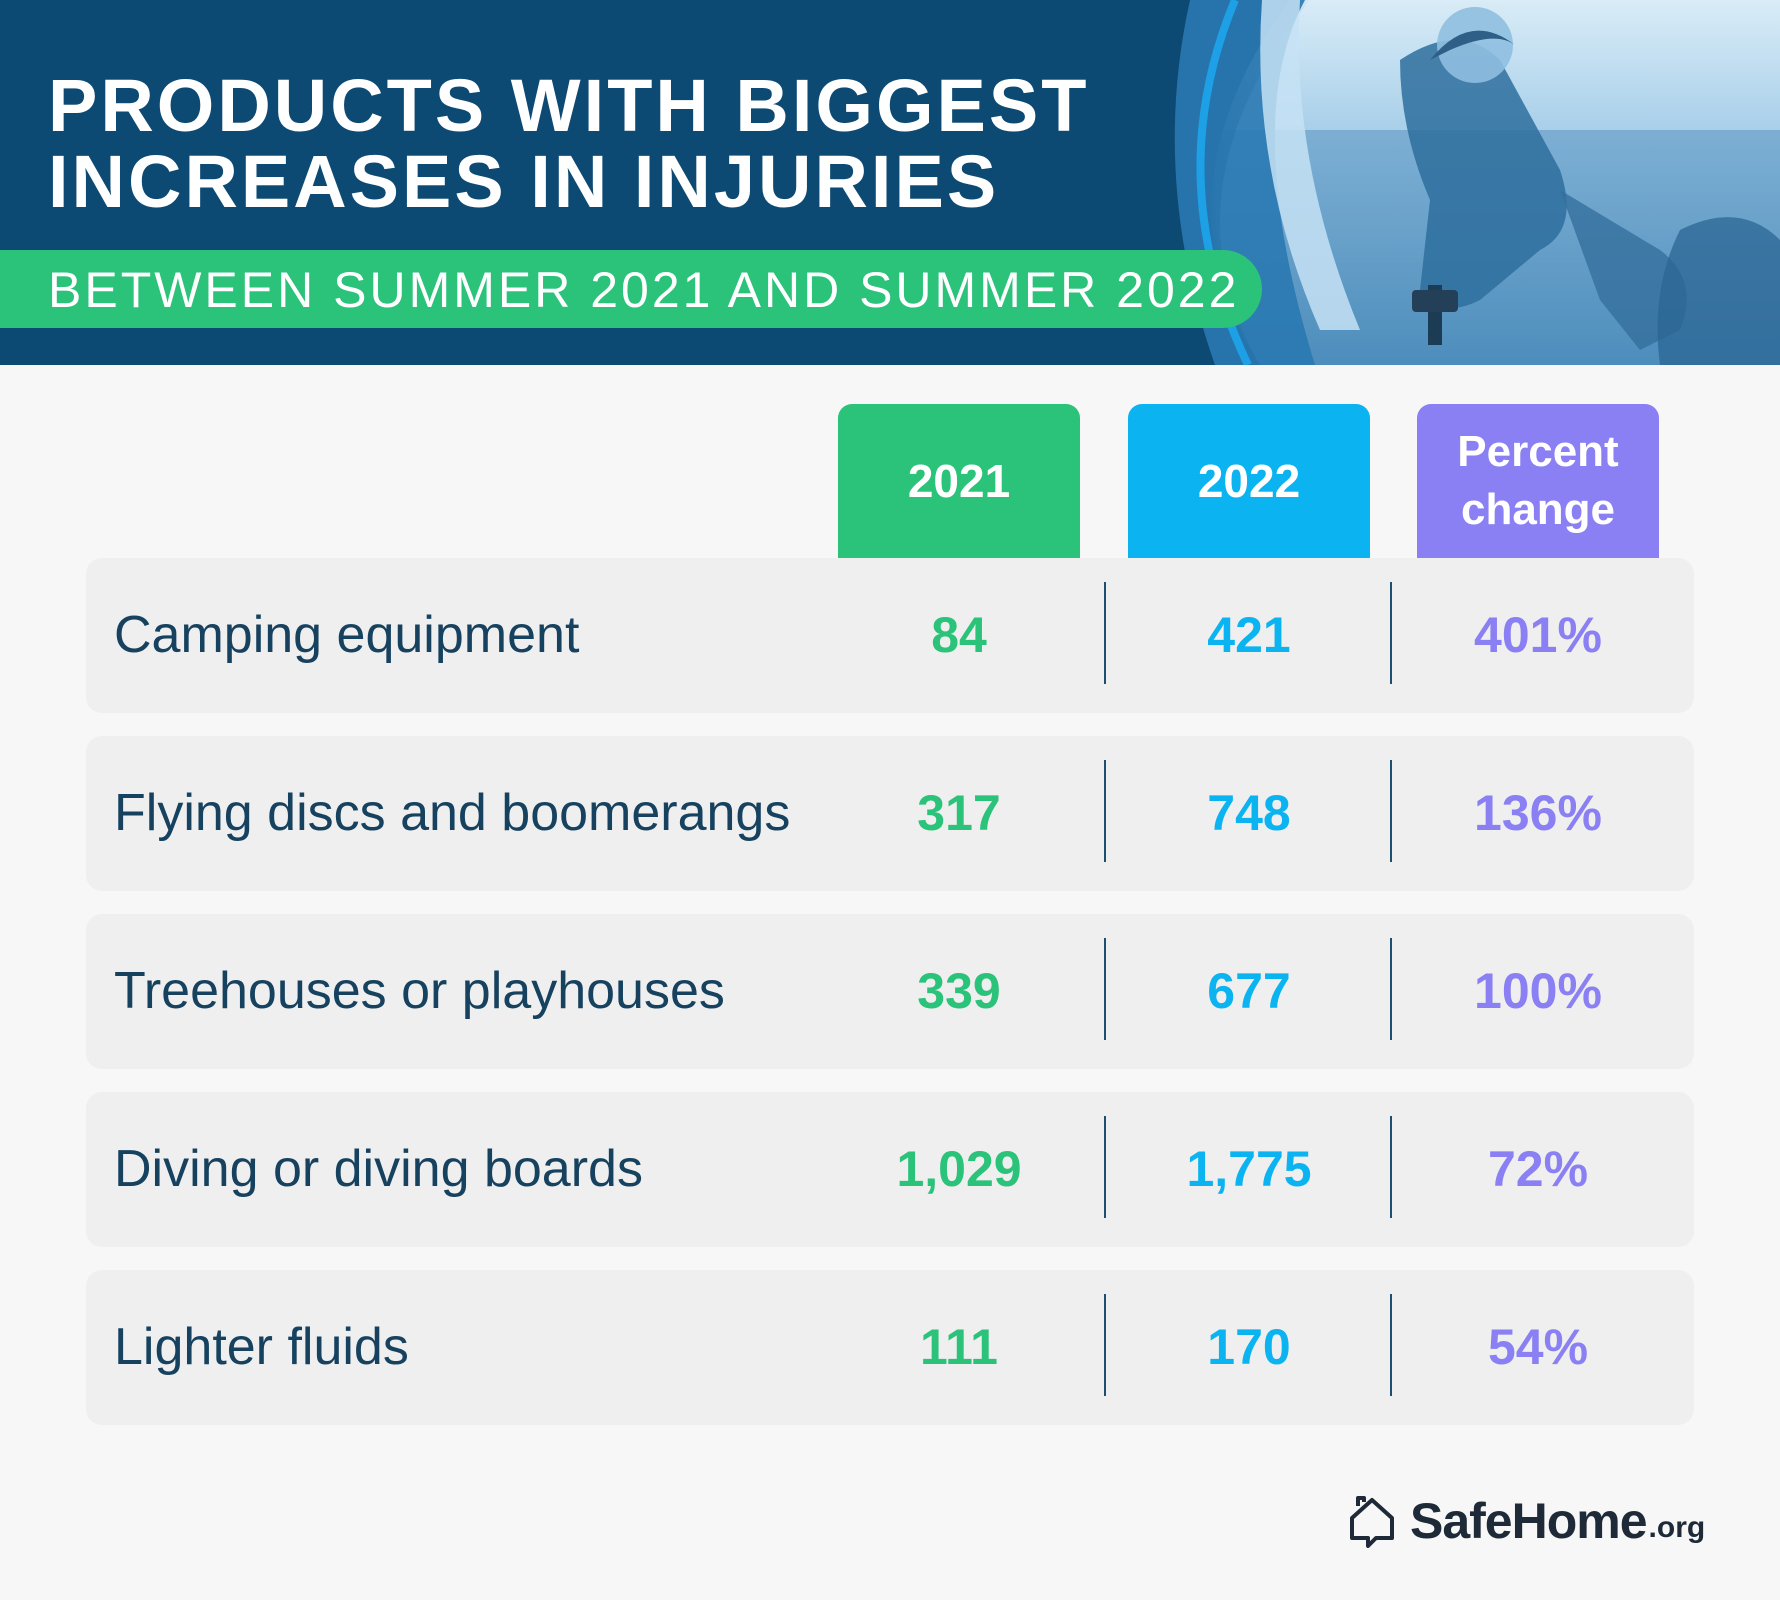 The height and width of the screenshot is (1600, 1780). I want to click on brand-logo: SafeHome .org, so click(1525, 1521).